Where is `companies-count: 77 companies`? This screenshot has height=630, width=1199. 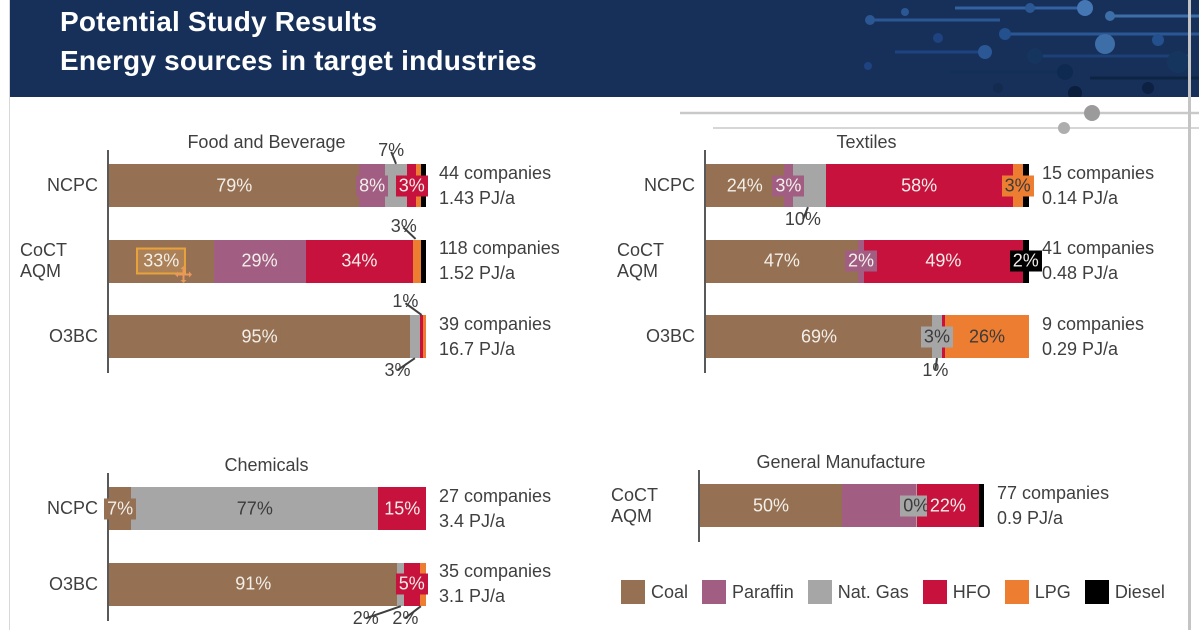
companies-count: 77 companies is located at coordinates (1053, 492).